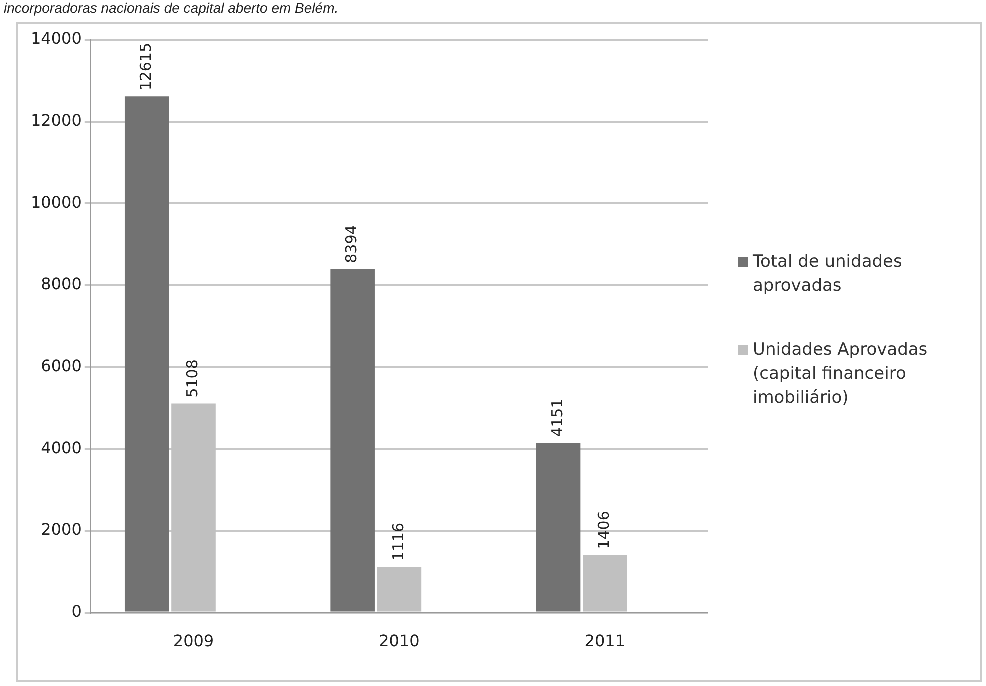 The height and width of the screenshot is (686, 986). Describe the element at coordinates (351, 244) in the screenshot. I see `data-label: 8394` at that location.